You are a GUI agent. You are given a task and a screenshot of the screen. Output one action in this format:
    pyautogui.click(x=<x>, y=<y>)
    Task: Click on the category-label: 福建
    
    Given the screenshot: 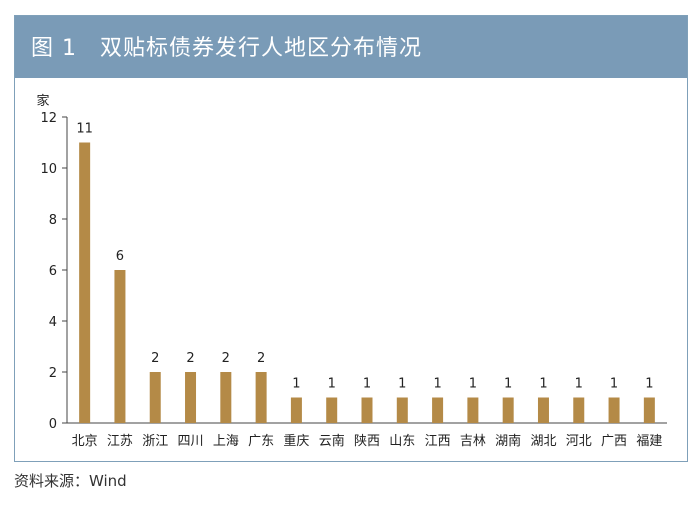 What is the action you would take?
    pyautogui.click(x=649, y=441)
    